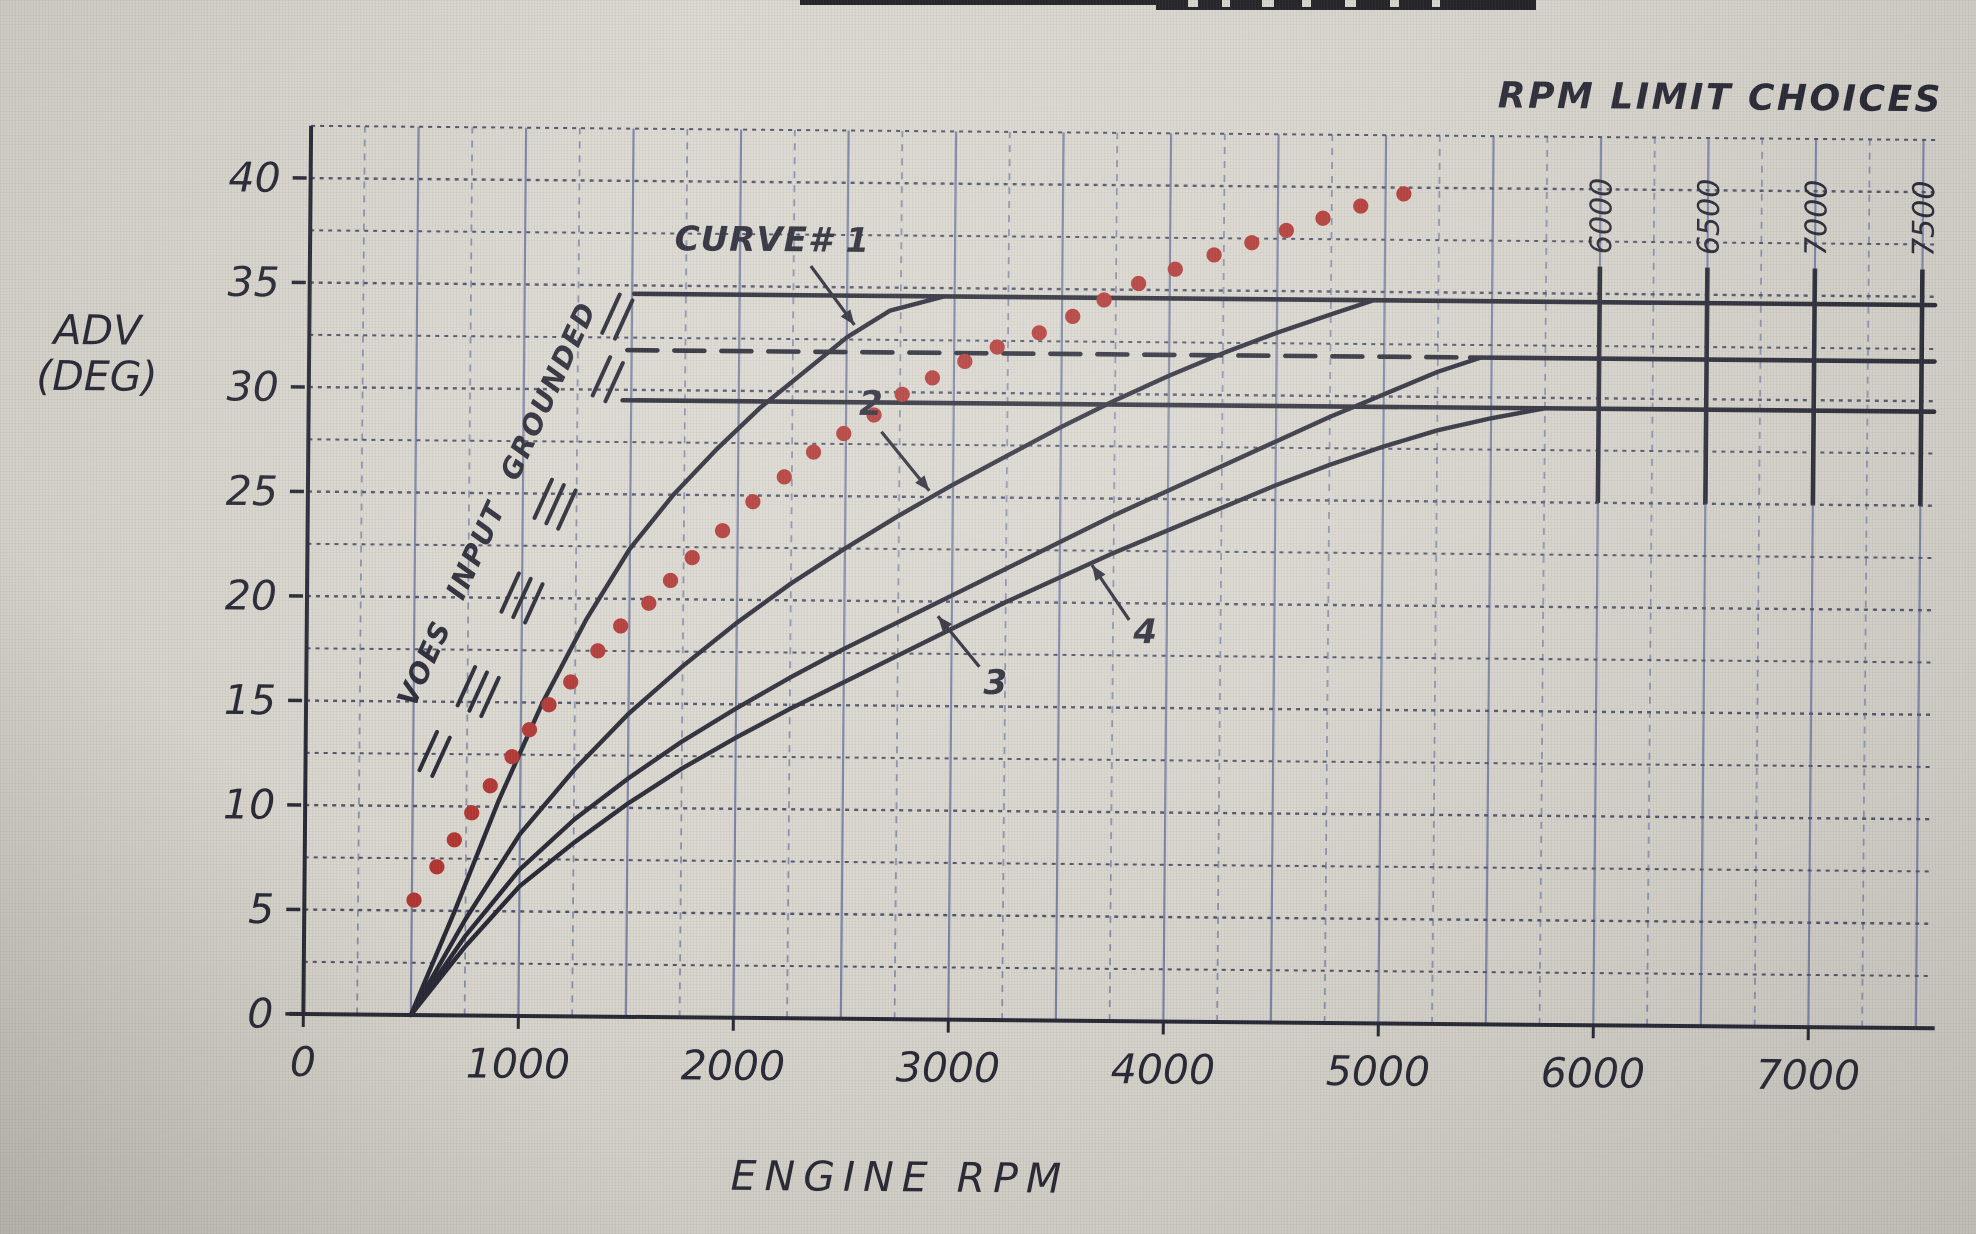 The width and height of the screenshot is (1976, 1234). I want to click on x-tick-label: 0, so click(303, 1062).